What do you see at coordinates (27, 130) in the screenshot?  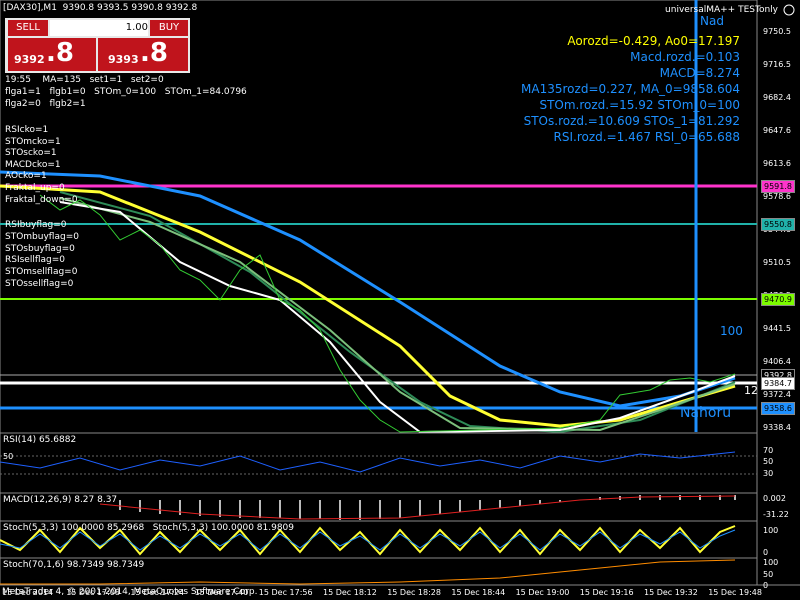 I see `flag-line: RSIcko=1` at bounding box center [27, 130].